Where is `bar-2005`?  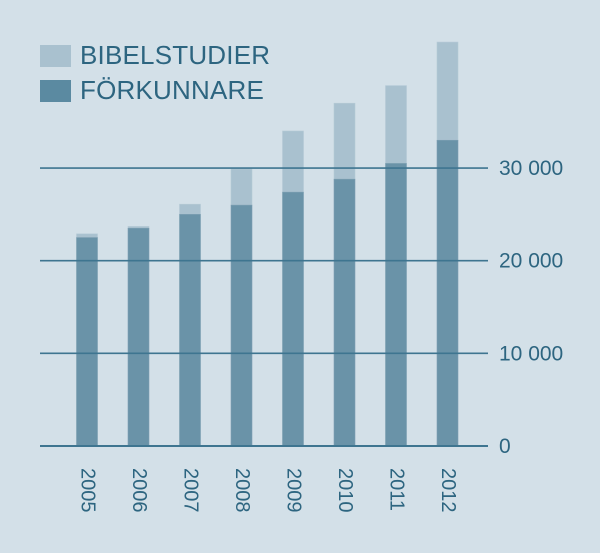
bar-2005 is located at coordinates (87, 340).